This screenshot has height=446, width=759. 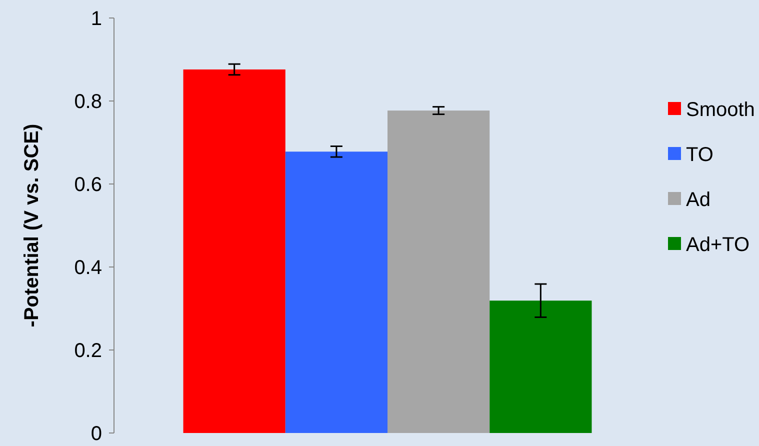 What do you see at coordinates (88, 185) in the screenshot?
I see `y-tick-label: 0.6` at bounding box center [88, 185].